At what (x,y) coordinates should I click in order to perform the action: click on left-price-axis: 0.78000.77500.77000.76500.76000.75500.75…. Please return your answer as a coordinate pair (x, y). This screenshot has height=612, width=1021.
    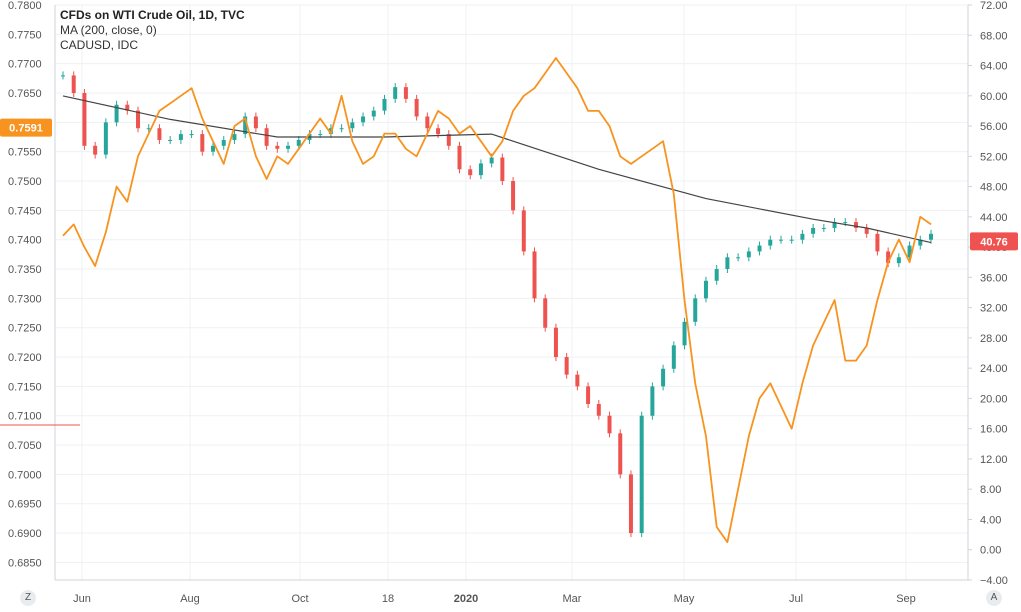
    Looking at the image, I should click on (32, 290).